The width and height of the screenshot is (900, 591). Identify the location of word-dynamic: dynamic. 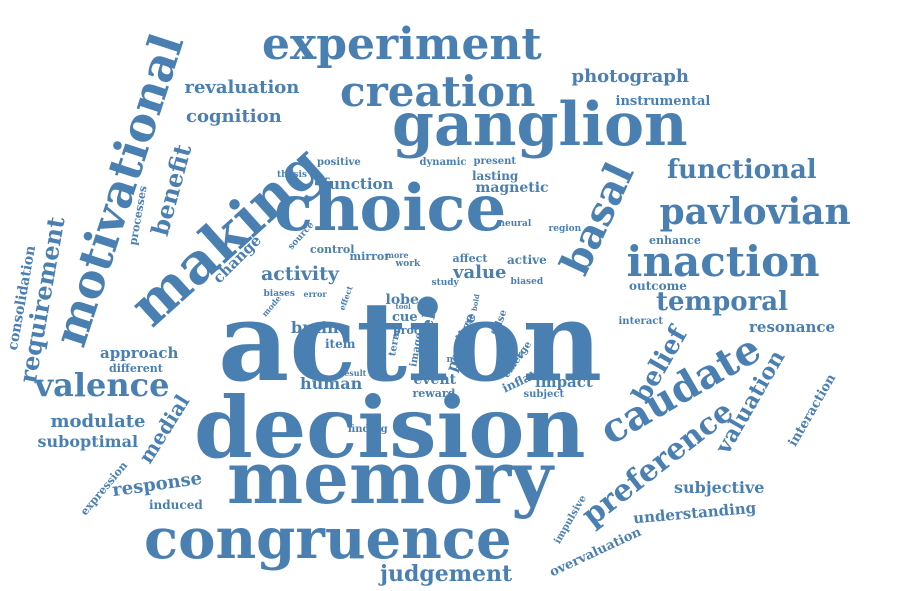
(443, 162).